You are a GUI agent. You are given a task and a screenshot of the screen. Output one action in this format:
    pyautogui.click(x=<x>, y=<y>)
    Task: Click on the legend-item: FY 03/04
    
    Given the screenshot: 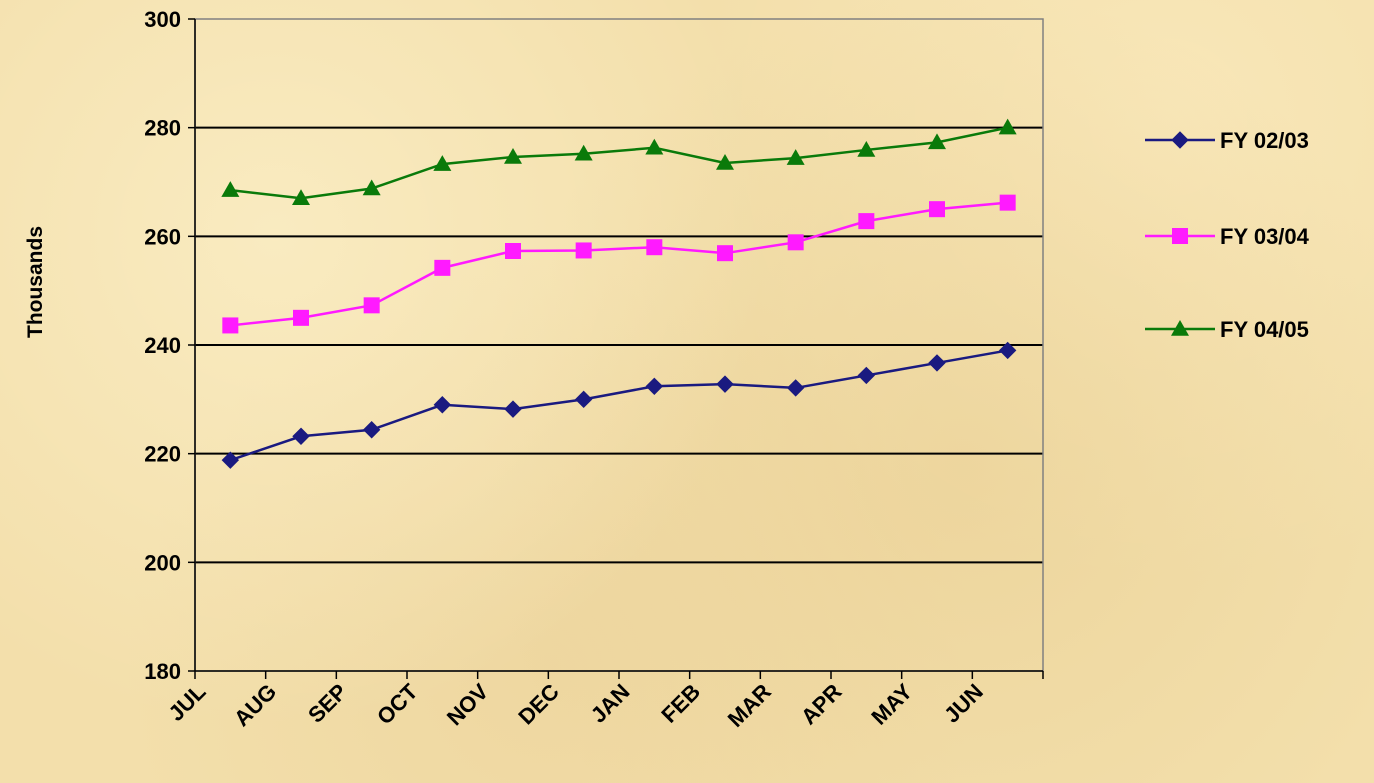 What is the action you would take?
    pyautogui.click(x=1227, y=236)
    